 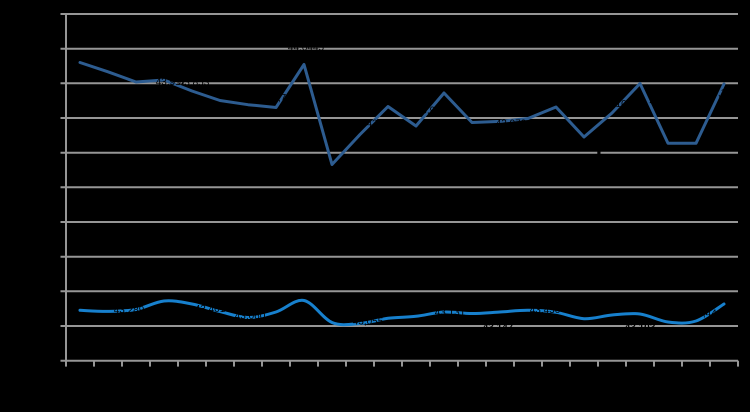 What do you see at coordinates (498, 328) in the screenshot?
I see `svg-text: 43,147` at bounding box center [498, 328].